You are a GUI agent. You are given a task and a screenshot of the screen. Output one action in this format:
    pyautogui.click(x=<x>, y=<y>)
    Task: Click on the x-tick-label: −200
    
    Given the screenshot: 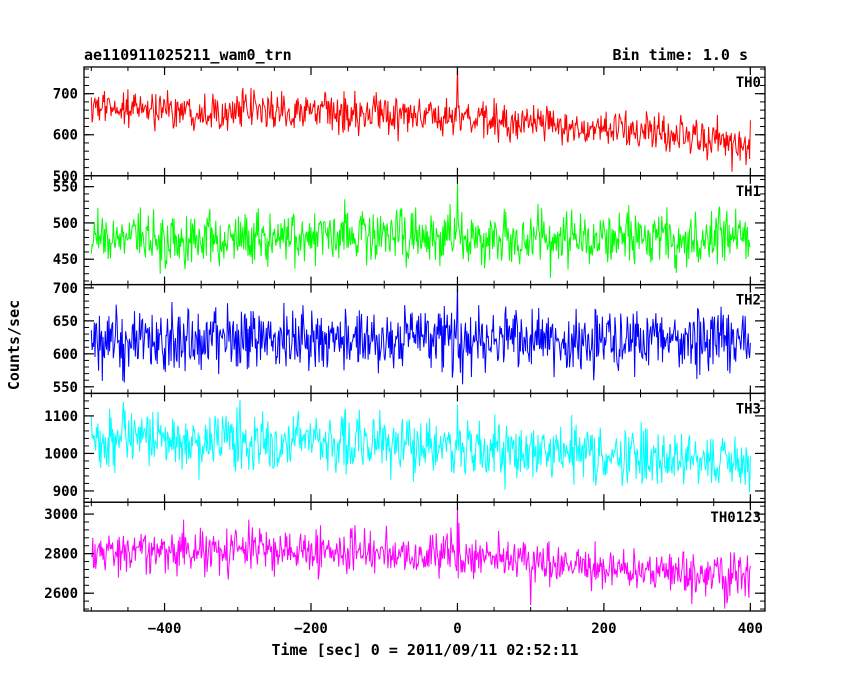 What is the action you would take?
    pyautogui.click(x=311, y=629)
    